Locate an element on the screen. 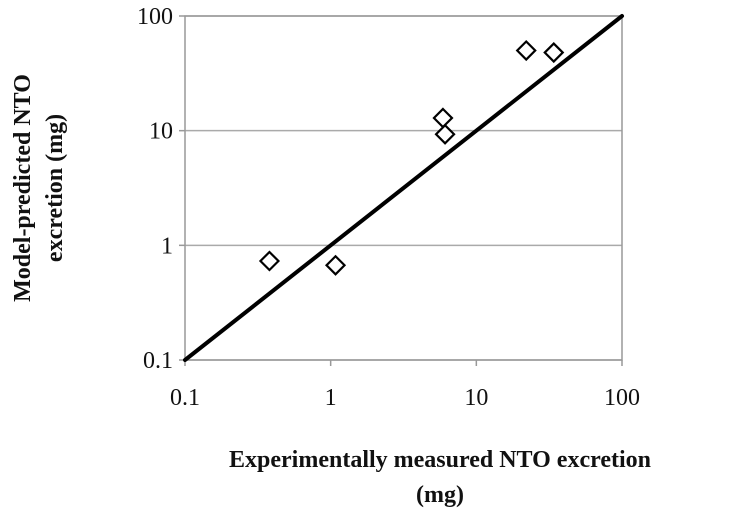  x-tick-label: 1 is located at coordinates (331, 398).